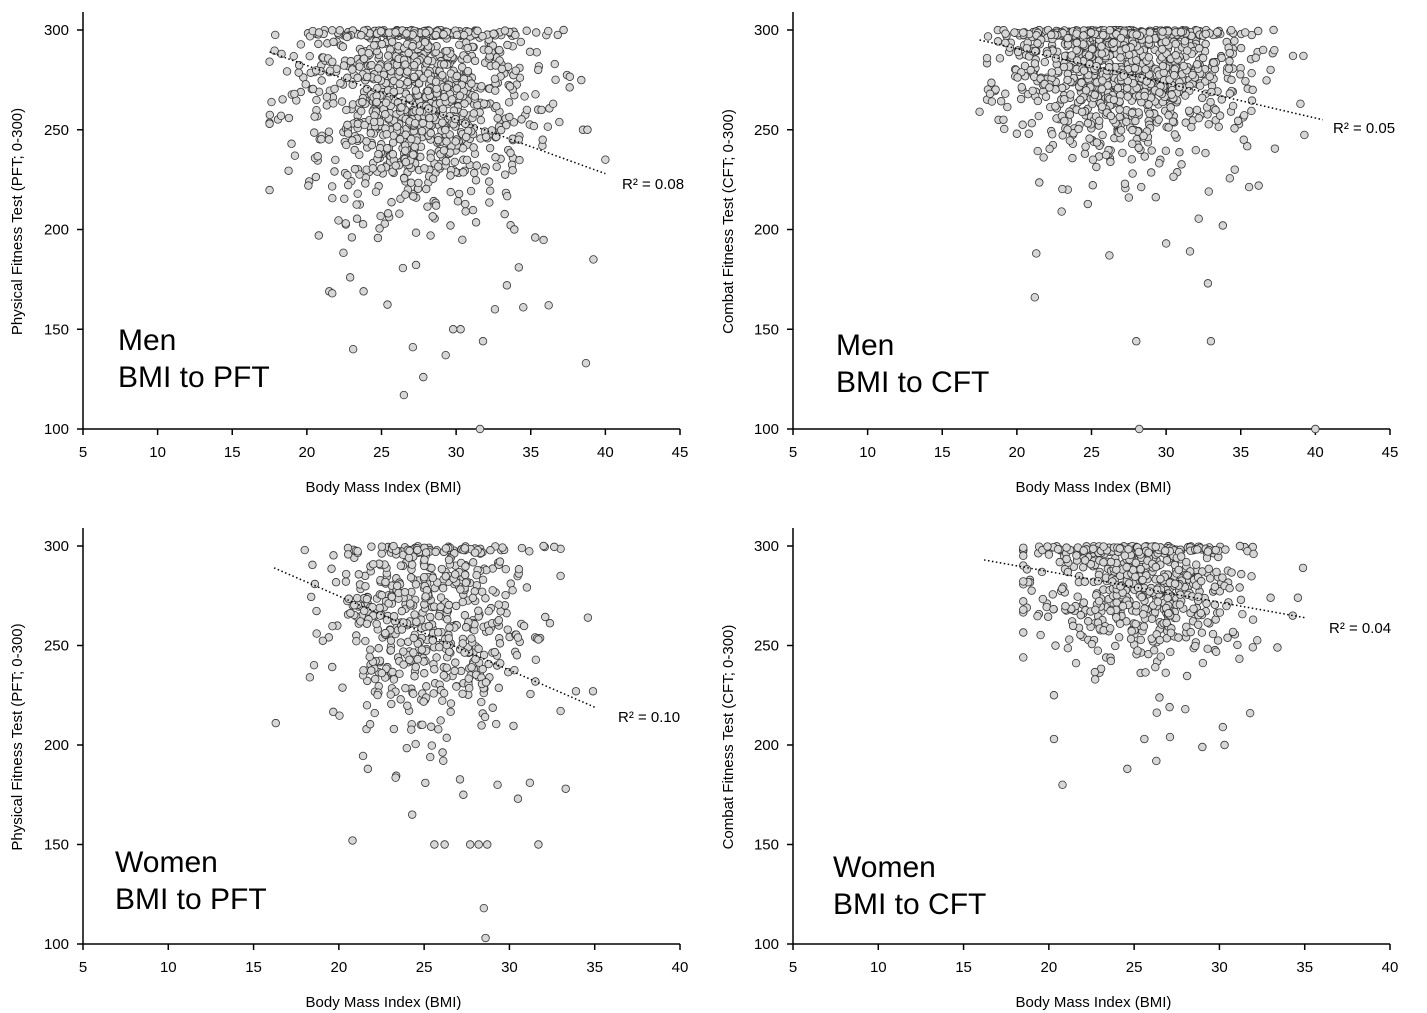  Describe the element at coordinates (909, 904) in the screenshot. I see `panel-label-line: BMI to CFT` at that location.